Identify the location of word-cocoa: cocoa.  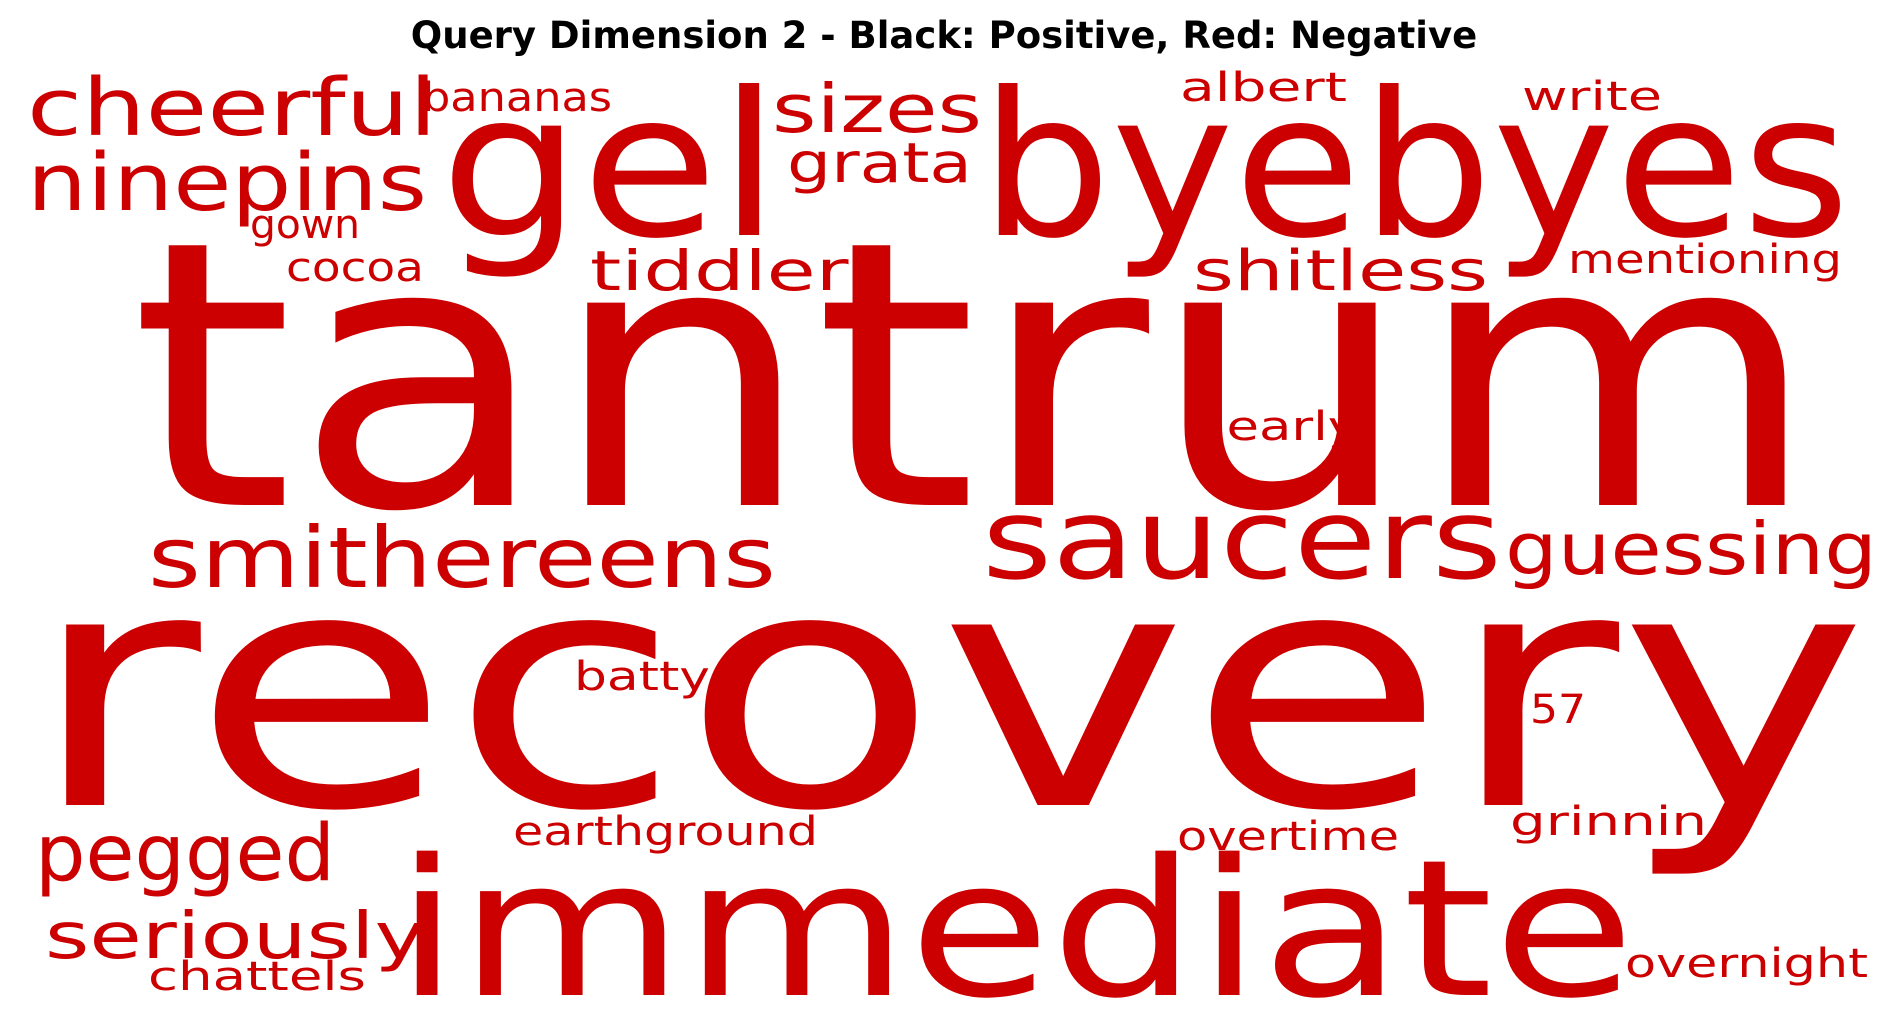
(355, 268).